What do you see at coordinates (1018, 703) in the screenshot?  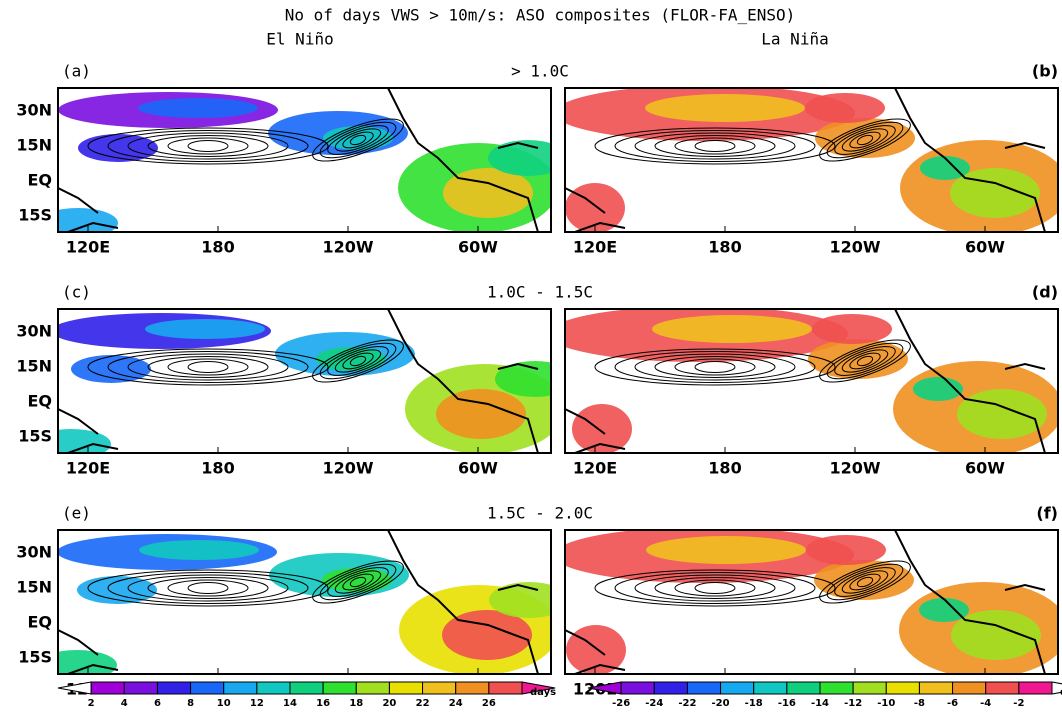 I see `colorbar-label: -2` at bounding box center [1018, 703].